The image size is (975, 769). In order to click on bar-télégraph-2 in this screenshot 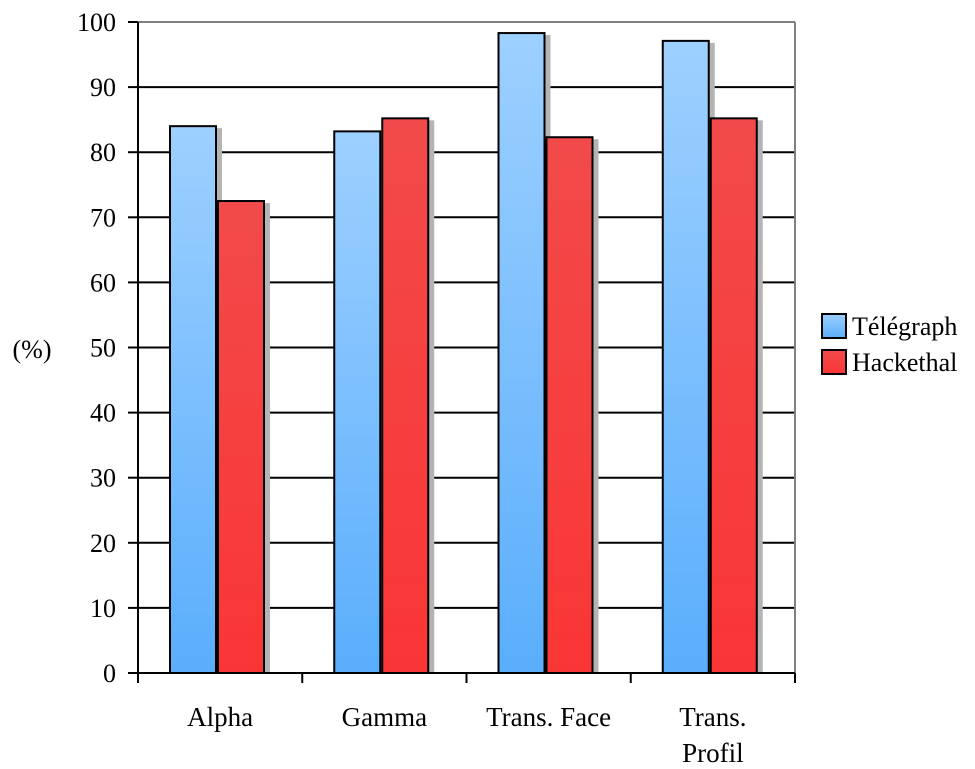, I will do `click(357, 402)`.